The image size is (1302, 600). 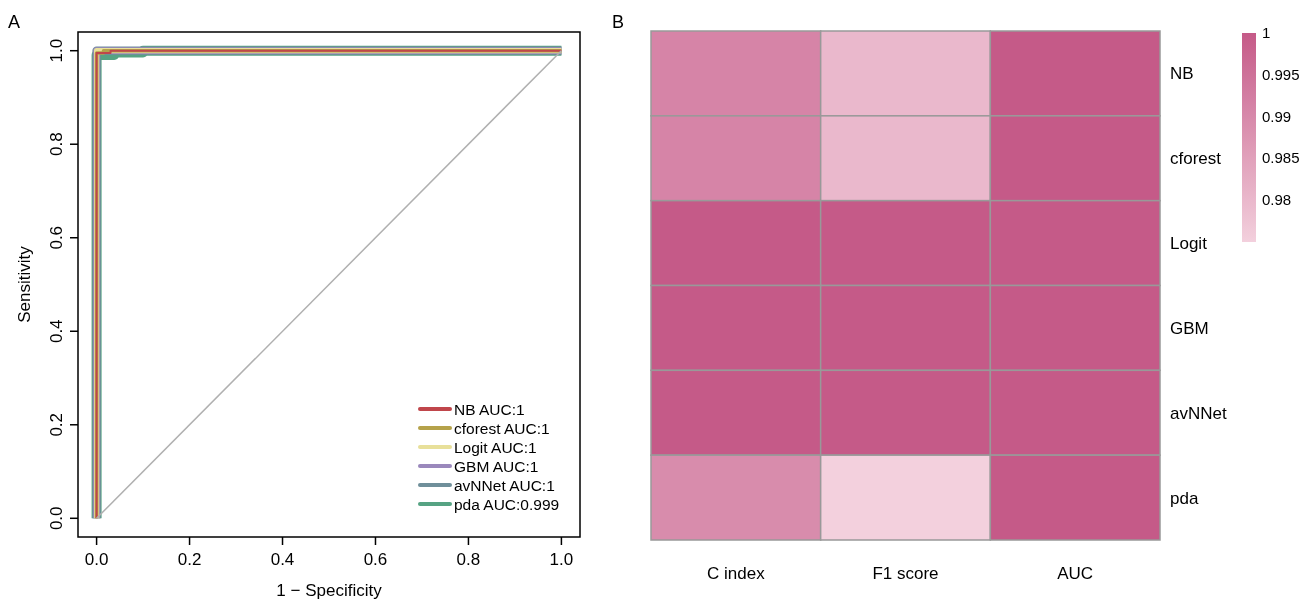 What do you see at coordinates (1075, 573) in the screenshot?
I see `x-tick-label: AUC` at bounding box center [1075, 573].